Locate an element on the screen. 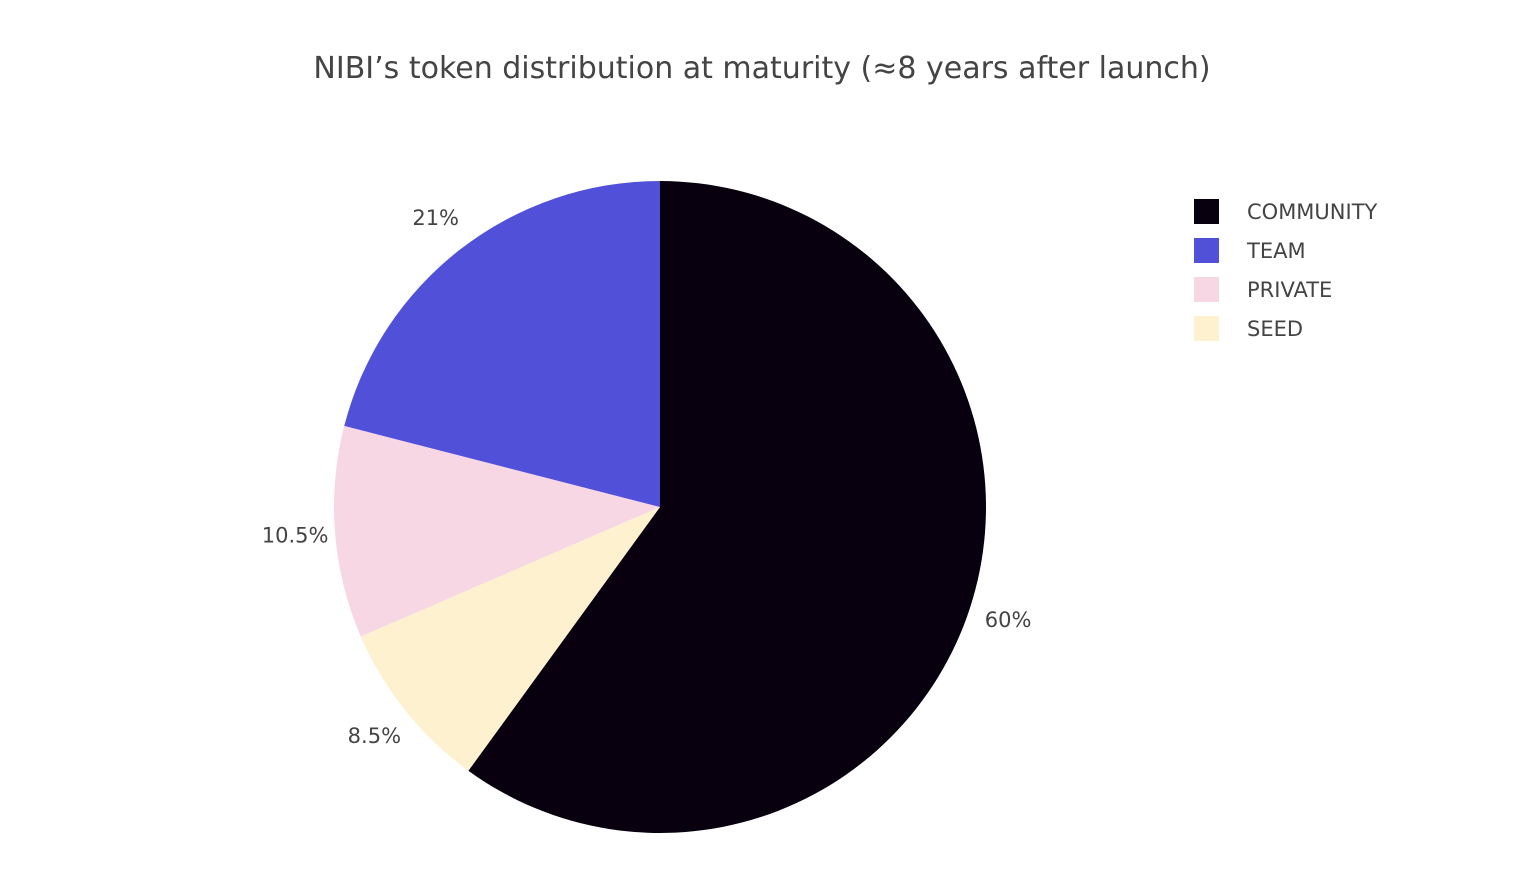 This screenshot has height=878, width=1518. slice-label-team: 21% is located at coordinates (435, 218).